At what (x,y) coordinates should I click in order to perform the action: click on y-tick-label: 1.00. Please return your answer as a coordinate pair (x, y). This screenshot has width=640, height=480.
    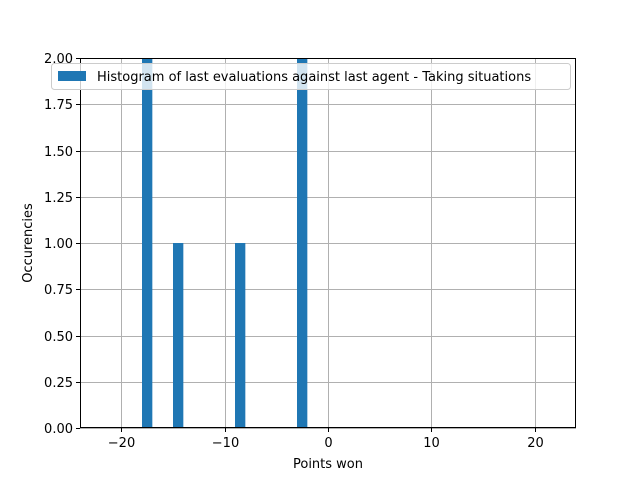
    Looking at the image, I should click on (58, 244).